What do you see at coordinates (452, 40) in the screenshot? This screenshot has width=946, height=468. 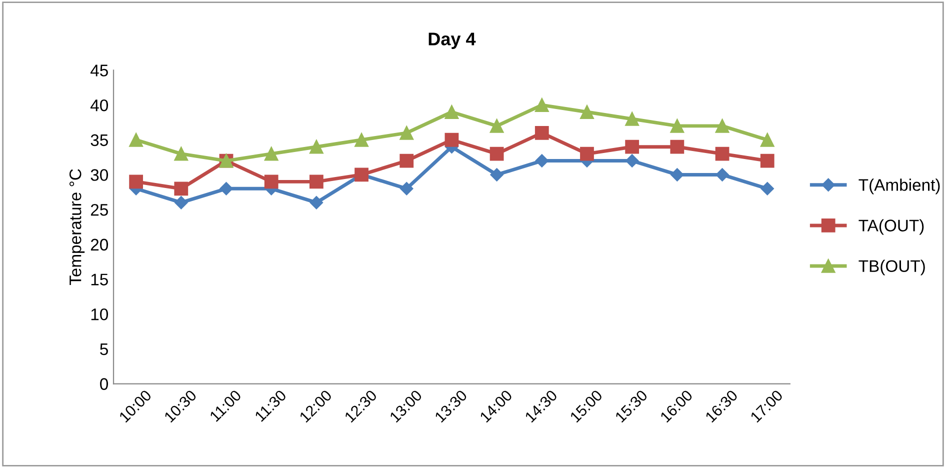 I see `chart-title: Day 4` at bounding box center [452, 40].